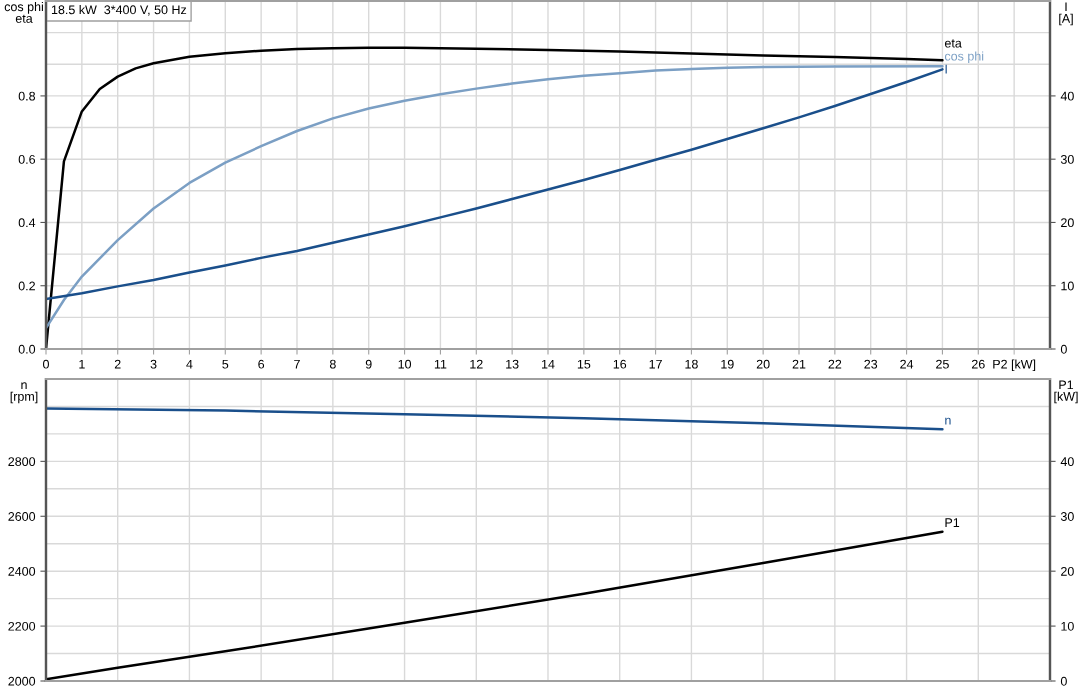 The image size is (1082, 700). Describe the element at coordinates (26, 286) in the screenshot. I see `y-tick-label: 0.2` at that location.